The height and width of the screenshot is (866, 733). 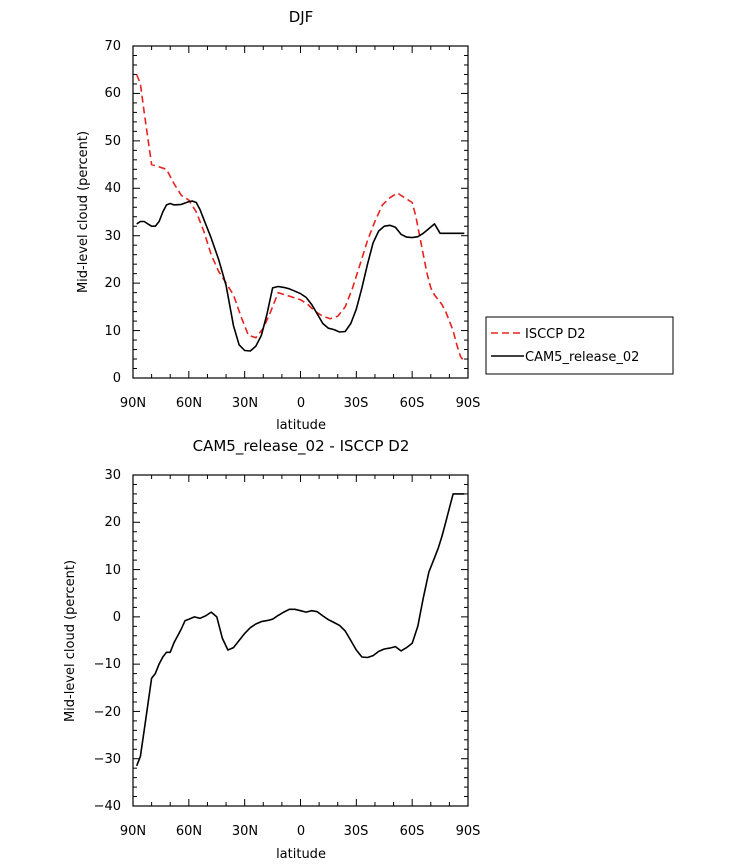 What do you see at coordinates (107, 641) in the screenshot?
I see `bottom-y-tick-labels: −40 −30 −20 −10 0 10 20 30` at bounding box center [107, 641].